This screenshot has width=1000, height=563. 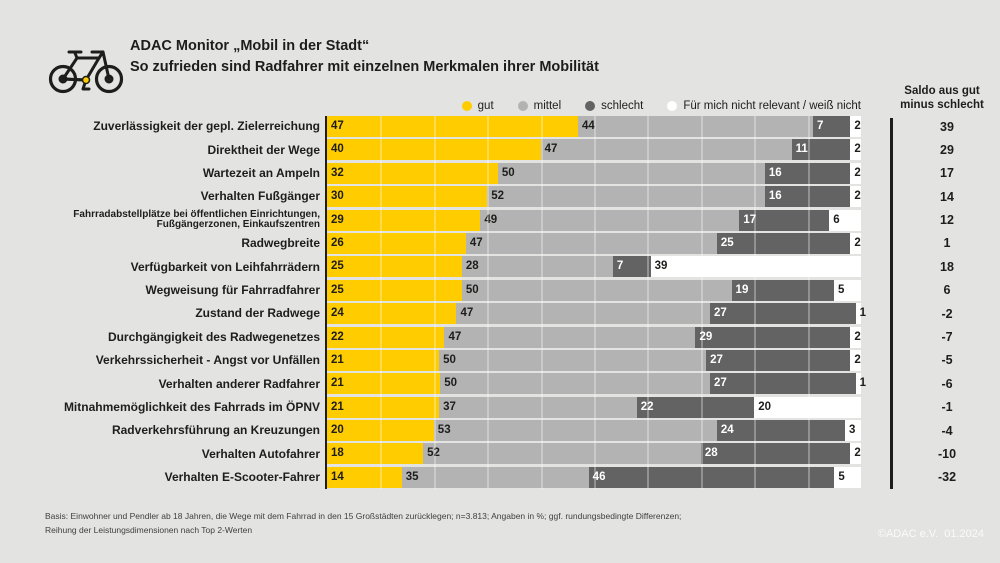 What do you see at coordinates (522, 150) in the screenshot?
I see `chart-row: Direktheit der Wege 40 47 11 2 29` at bounding box center [522, 150].